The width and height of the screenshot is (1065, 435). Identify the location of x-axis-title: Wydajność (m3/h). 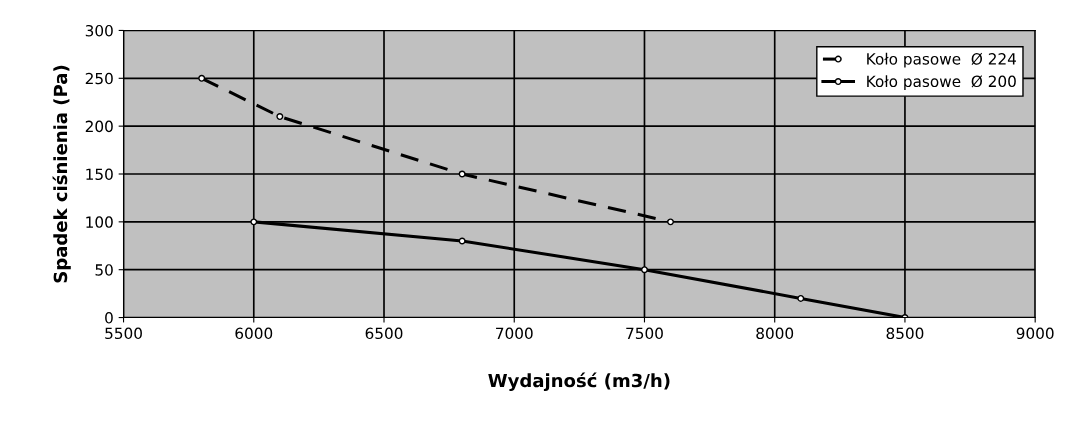
(579, 381).